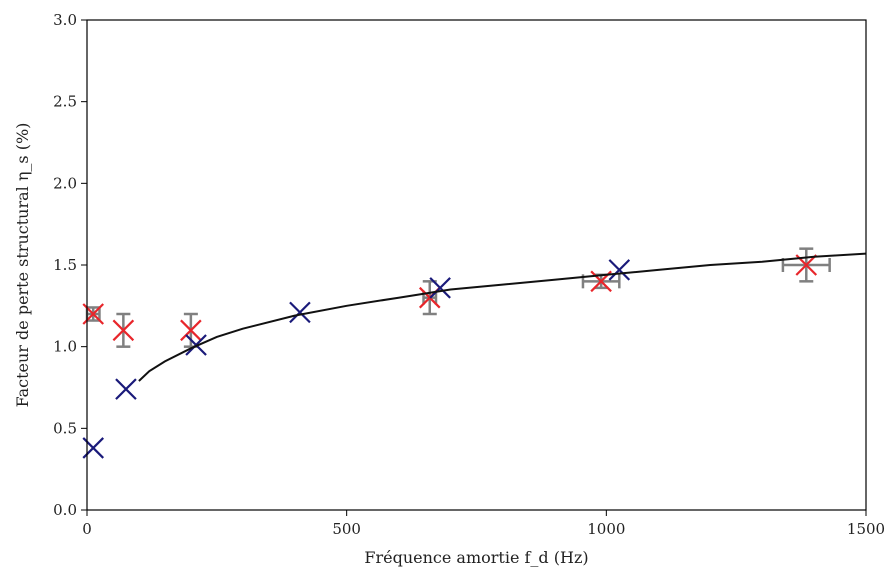 The height and width of the screenshot is (571, 888). I want to click on y-tick-label: 2.0, so click(65, 183).